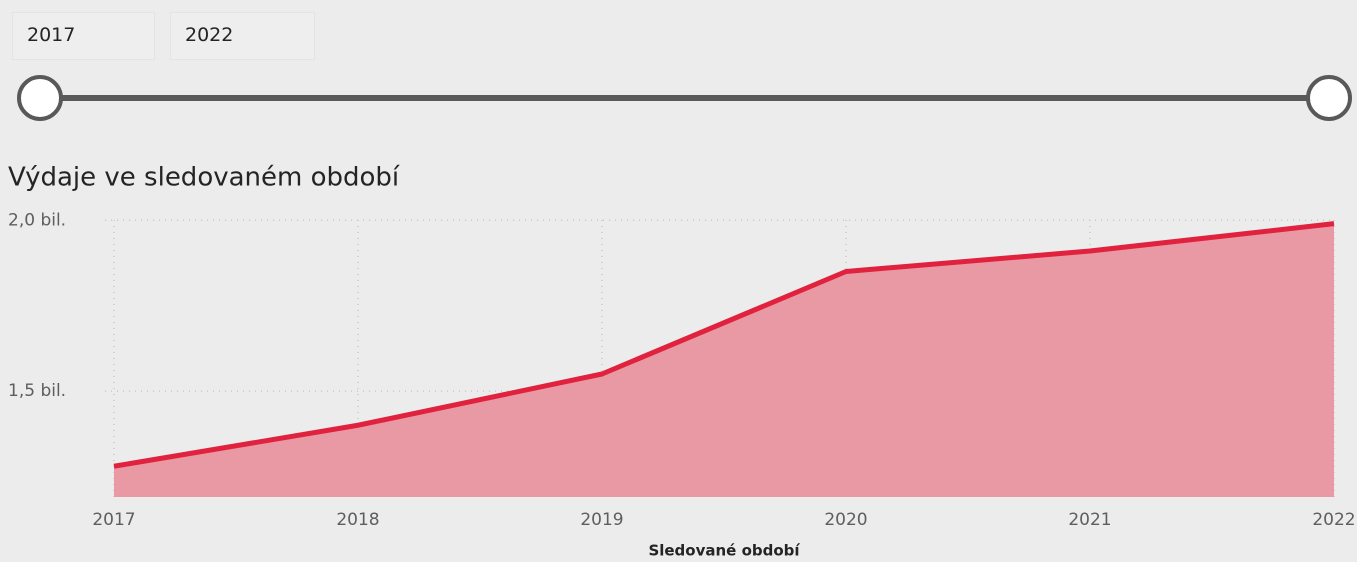 The image size is (1357, 562). Describe the element at coordinates (40, 98) in the screenshot. I see `slider-handle-start` at that location.